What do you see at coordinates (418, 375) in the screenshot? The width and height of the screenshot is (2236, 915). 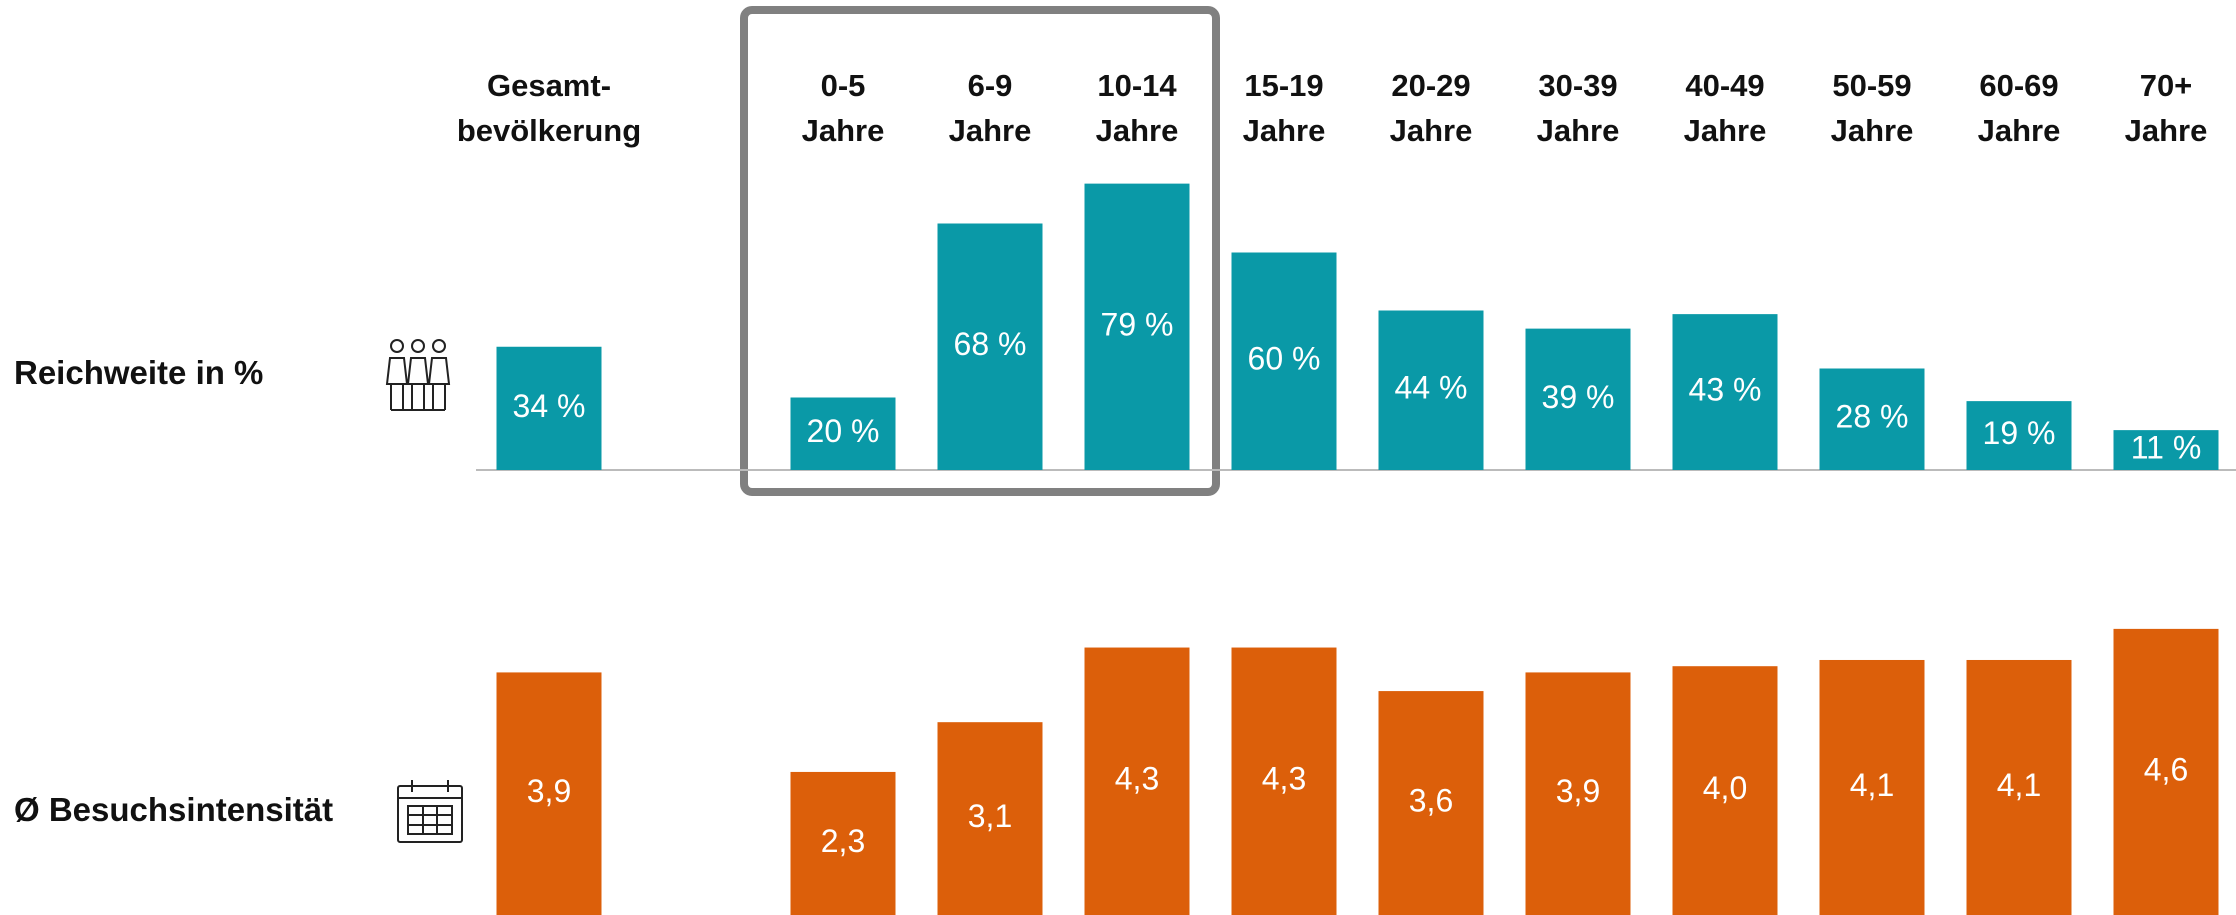 I see `people-icon` at bounding box center [418, 375].